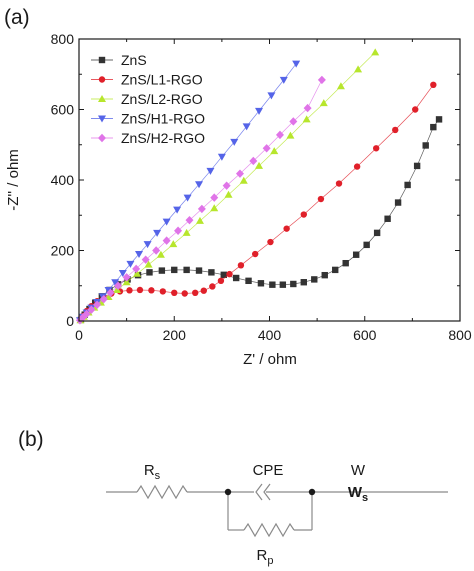 The height and width of the screenshot is (571, 474). I want to click on y-tick-label: 200, so click(63, 251).